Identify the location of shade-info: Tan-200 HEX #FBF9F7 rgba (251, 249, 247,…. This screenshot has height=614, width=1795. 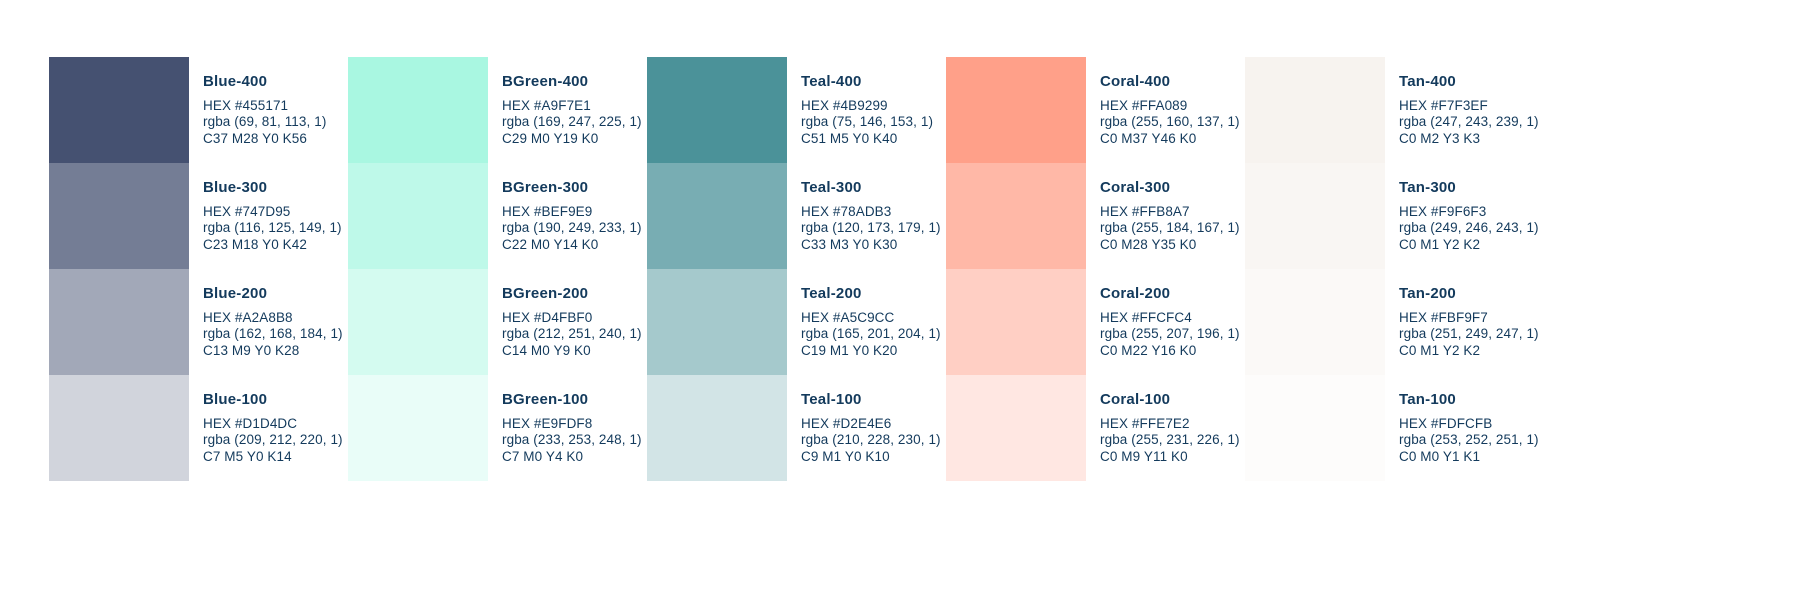
(1464, 322).